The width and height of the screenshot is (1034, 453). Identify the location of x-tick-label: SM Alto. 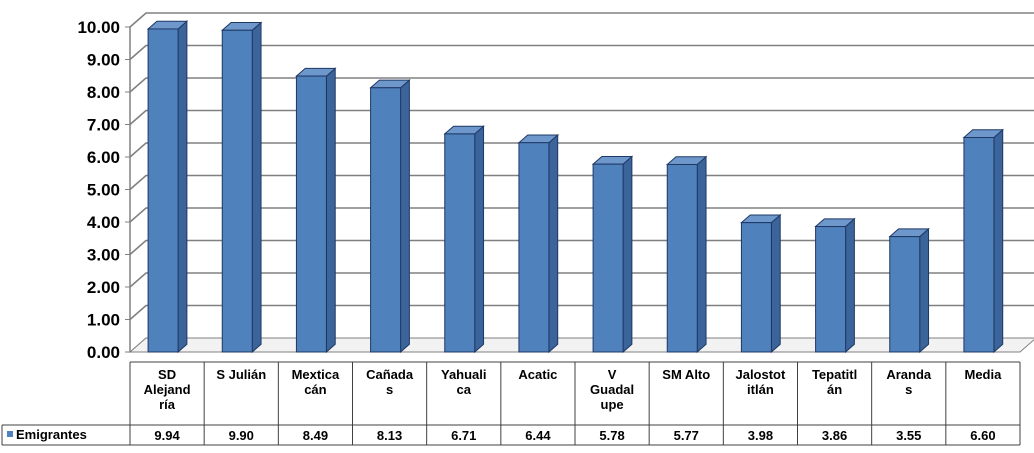
(686, 374).